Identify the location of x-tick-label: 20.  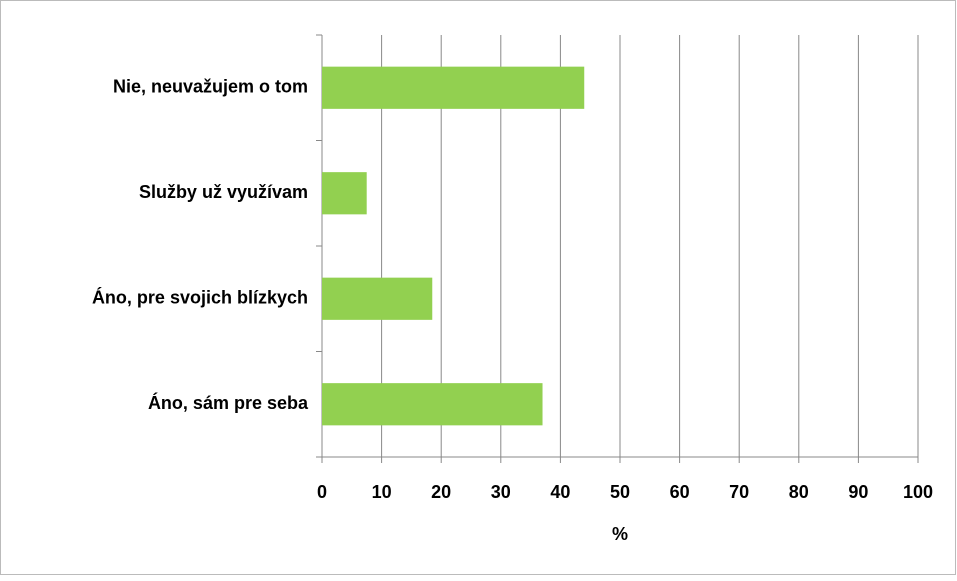
(441, 492).